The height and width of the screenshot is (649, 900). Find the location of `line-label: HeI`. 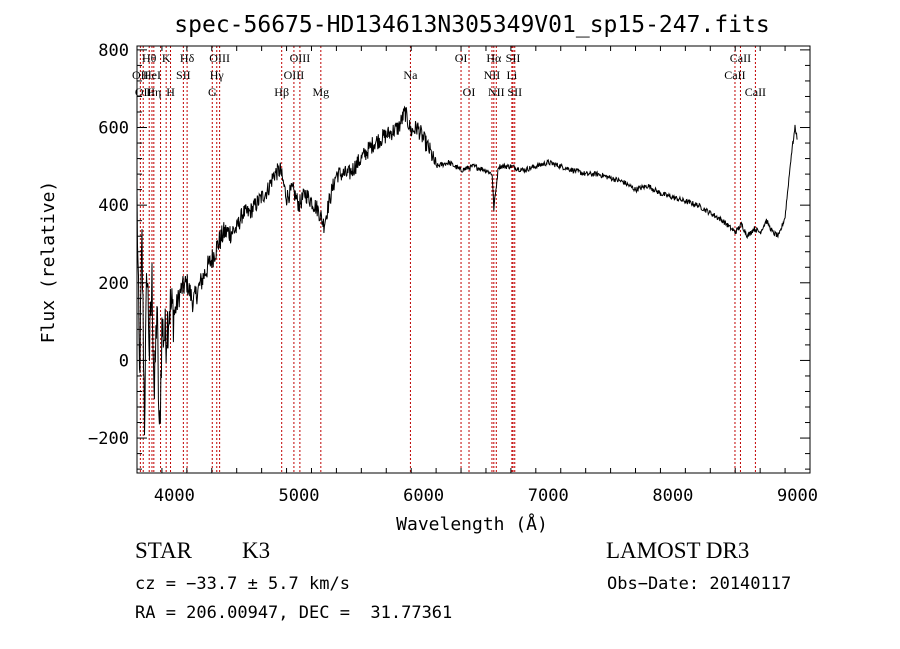

line-label: HeI is located at coordinates (152, 75).